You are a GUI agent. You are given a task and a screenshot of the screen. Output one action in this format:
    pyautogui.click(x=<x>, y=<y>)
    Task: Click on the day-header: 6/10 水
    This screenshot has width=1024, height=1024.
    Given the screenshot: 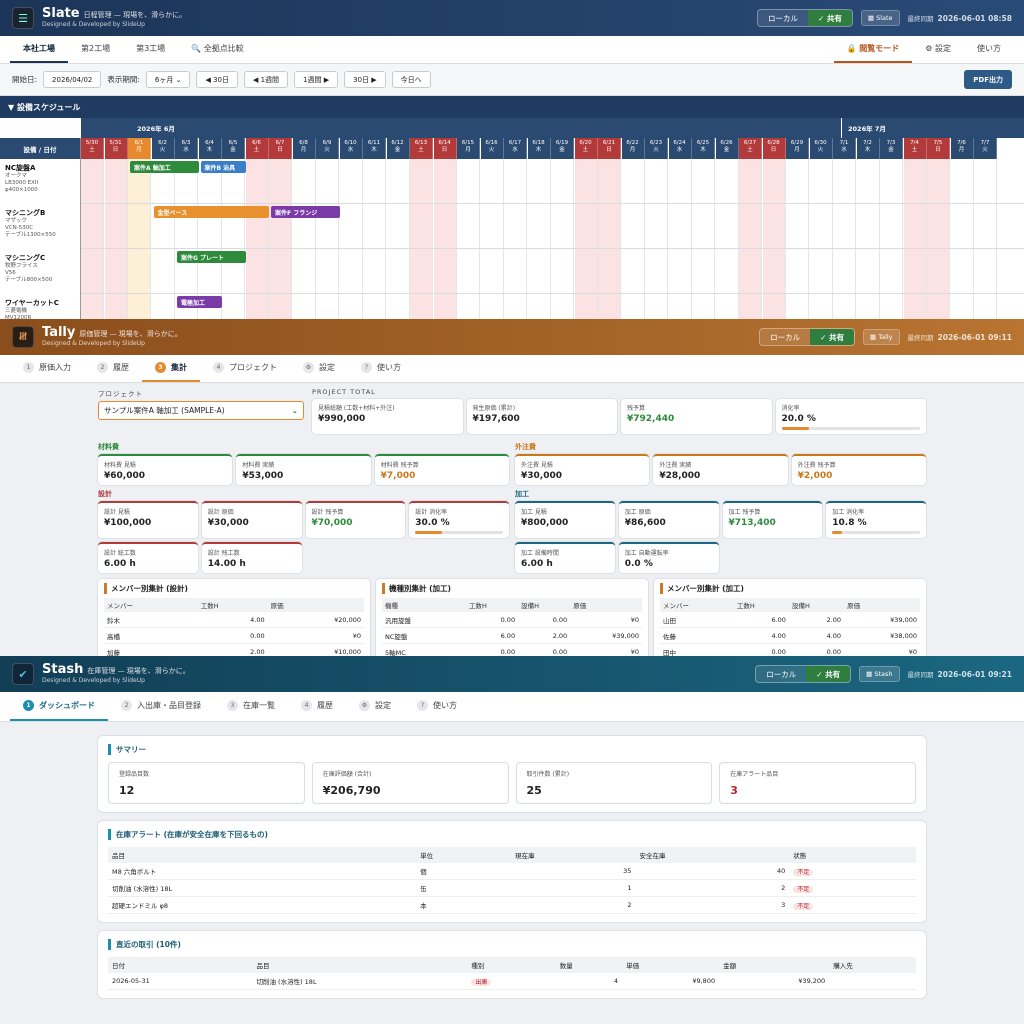 What is the action you would take?
    pyautogui.click(x=351, y=148)
    